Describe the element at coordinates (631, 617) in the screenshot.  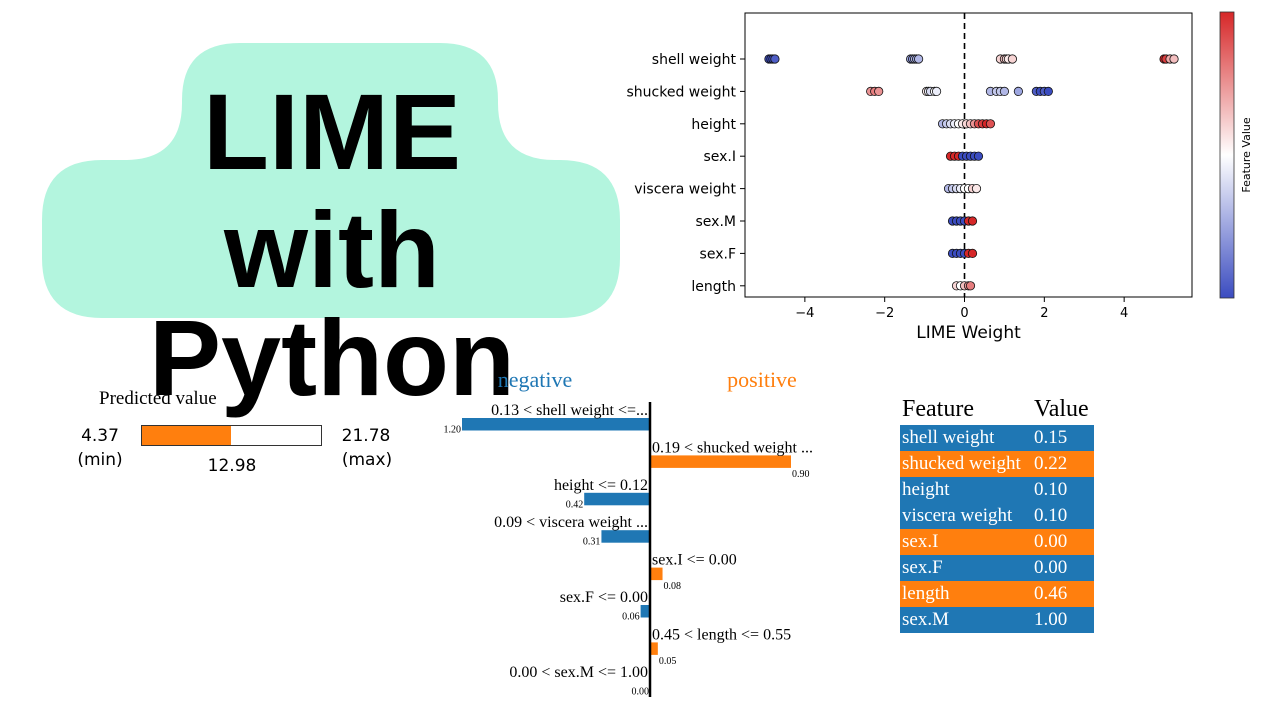
I see `bar-value-label: 0.06` at that location.